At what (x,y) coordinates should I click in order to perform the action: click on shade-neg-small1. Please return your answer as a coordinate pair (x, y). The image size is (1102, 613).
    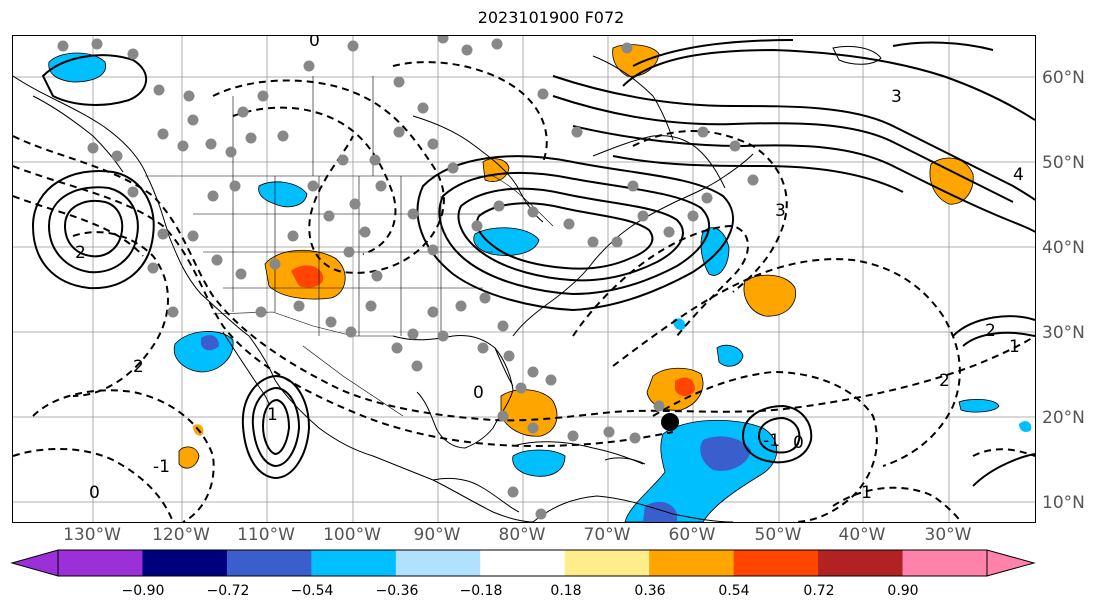
    Looking at the image, I should click on (730, 355).